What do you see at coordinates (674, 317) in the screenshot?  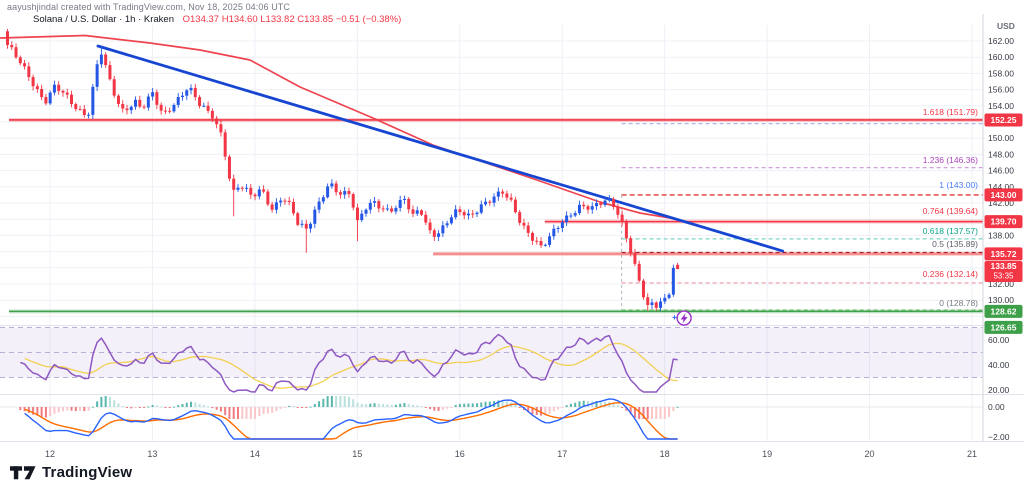 I see `plus-marker: +` at bounding box center [674, 317].